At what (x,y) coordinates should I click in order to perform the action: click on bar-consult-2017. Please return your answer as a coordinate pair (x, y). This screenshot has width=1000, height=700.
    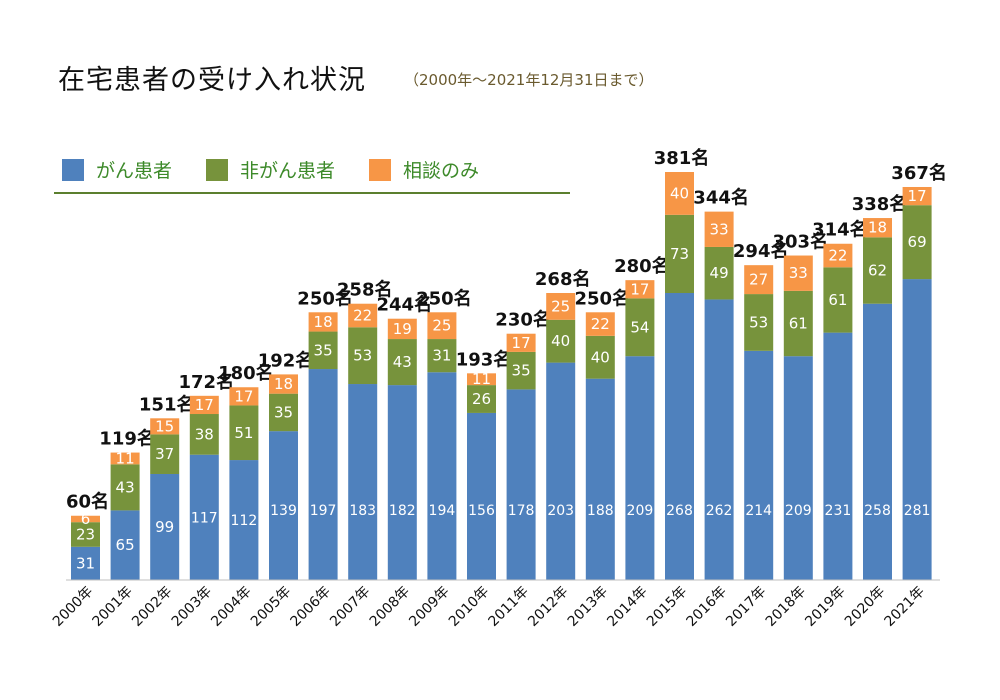
    Looking at the image, I should click on (759, 280).